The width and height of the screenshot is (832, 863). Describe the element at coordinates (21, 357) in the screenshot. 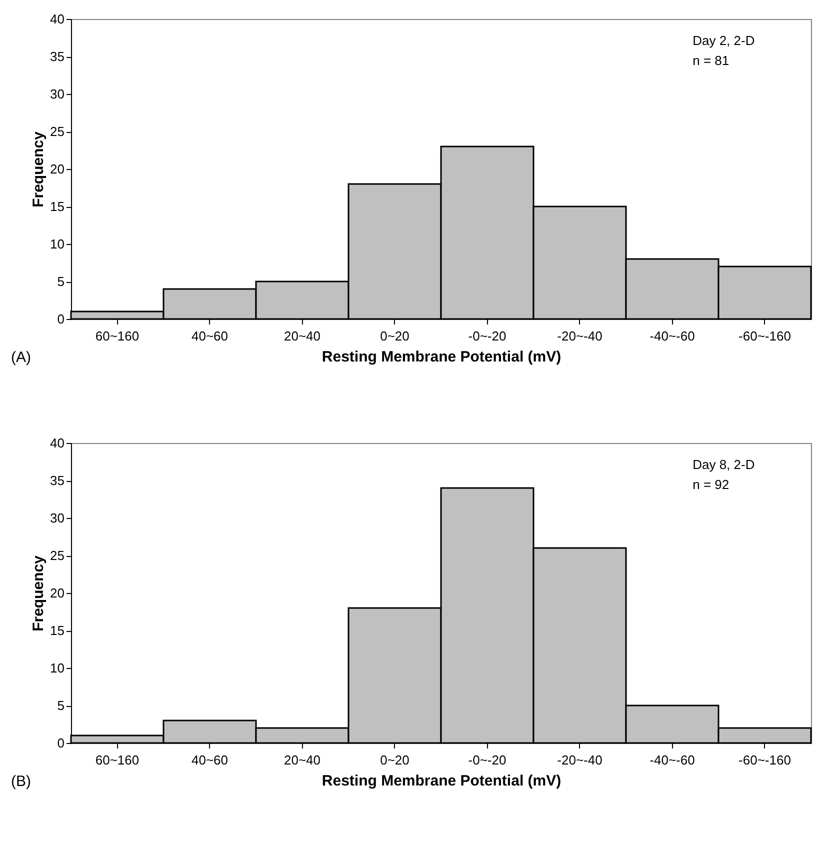

I see `text: (A)` at that location.